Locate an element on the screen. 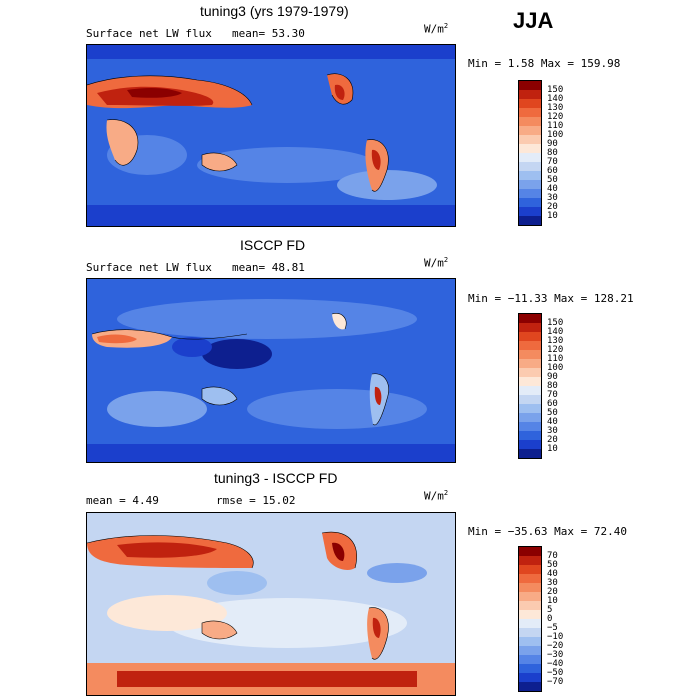 This screenshot has height=700, width=700. min-max-label: Min = −35.63 Max = 72.40 is located at coordinates (547, 531).